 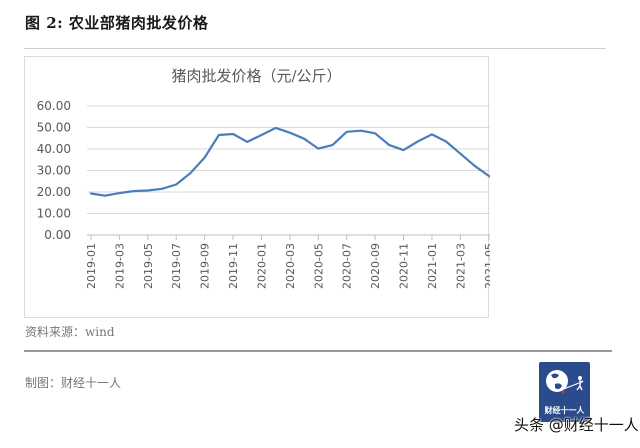 I want to click on globe-runner-icon, so click(x=565, y=382).